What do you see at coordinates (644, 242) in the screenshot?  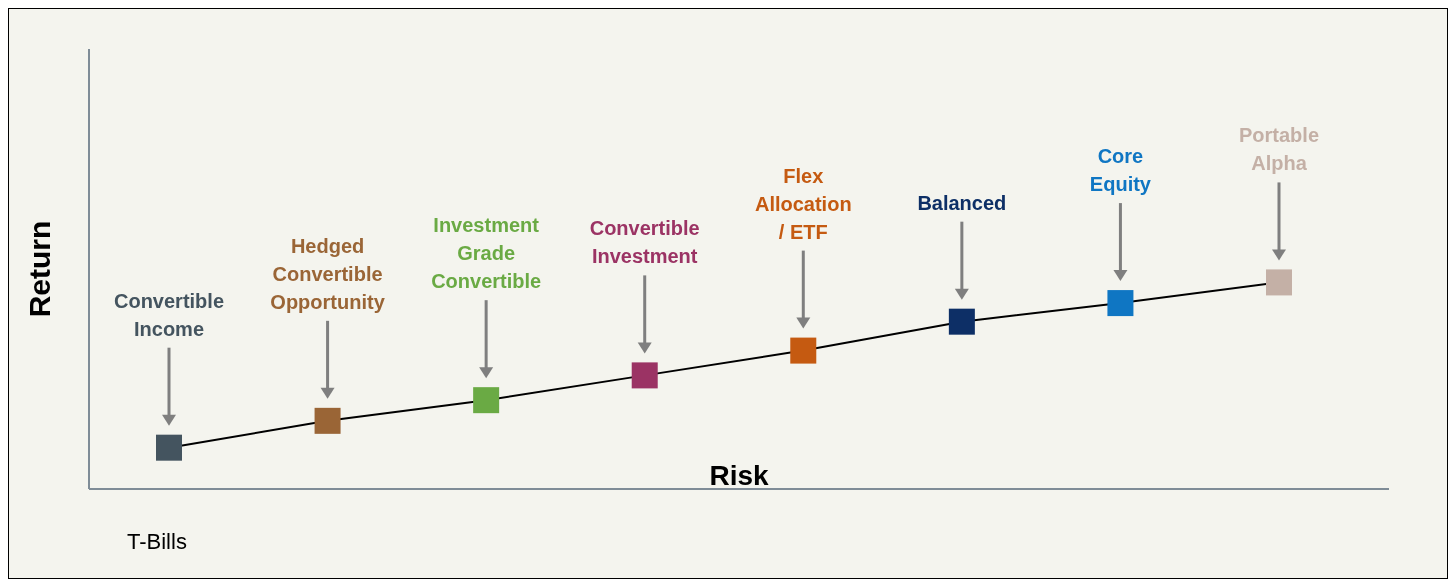 I see `text: Convertible Investment` at bounding box center [644, 242].